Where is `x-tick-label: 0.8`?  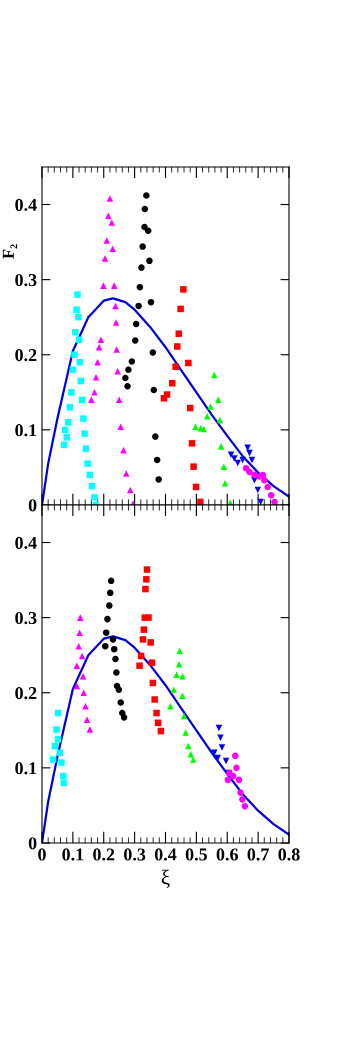 x-tick-label: 0.8 is located at coordinates (289, 854).